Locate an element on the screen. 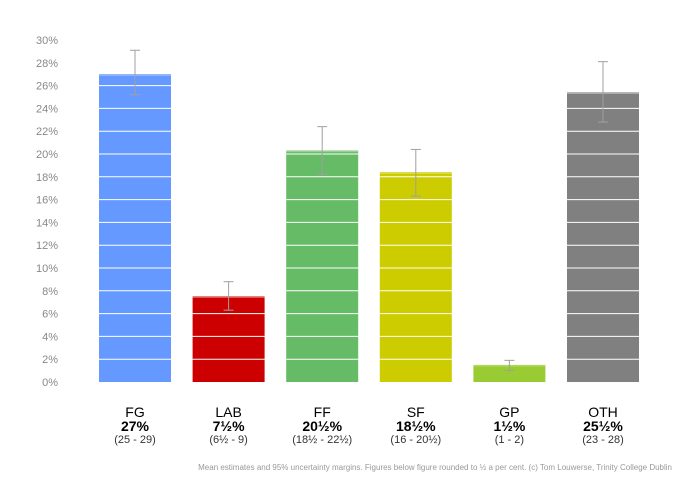 The width and height of the screenshot is (700, 480). y-tick-label: 6% is located at coordinates (50, 315).